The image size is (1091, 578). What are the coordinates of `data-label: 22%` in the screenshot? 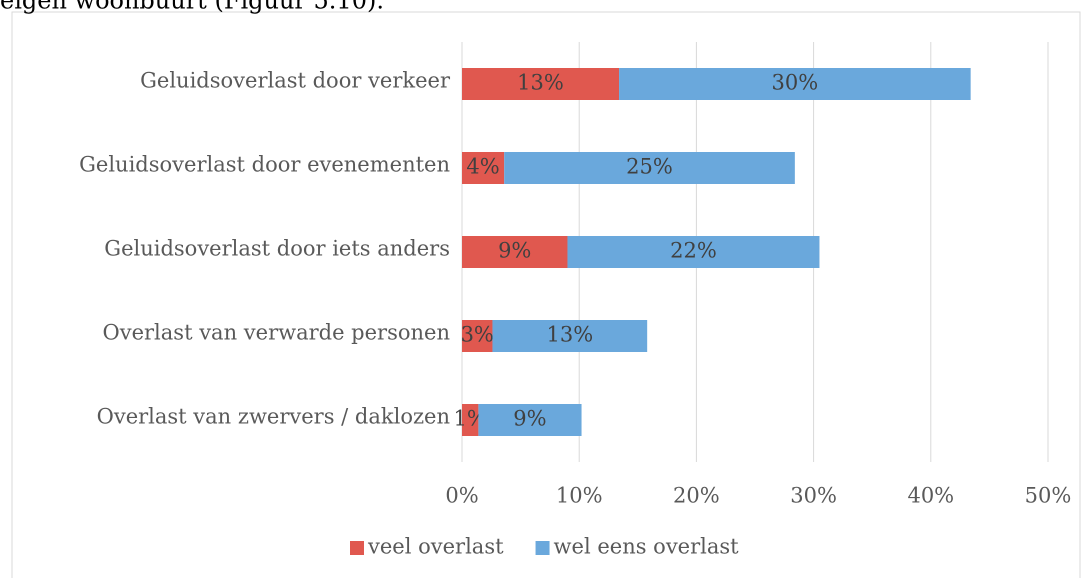 It's located at (693, 251).